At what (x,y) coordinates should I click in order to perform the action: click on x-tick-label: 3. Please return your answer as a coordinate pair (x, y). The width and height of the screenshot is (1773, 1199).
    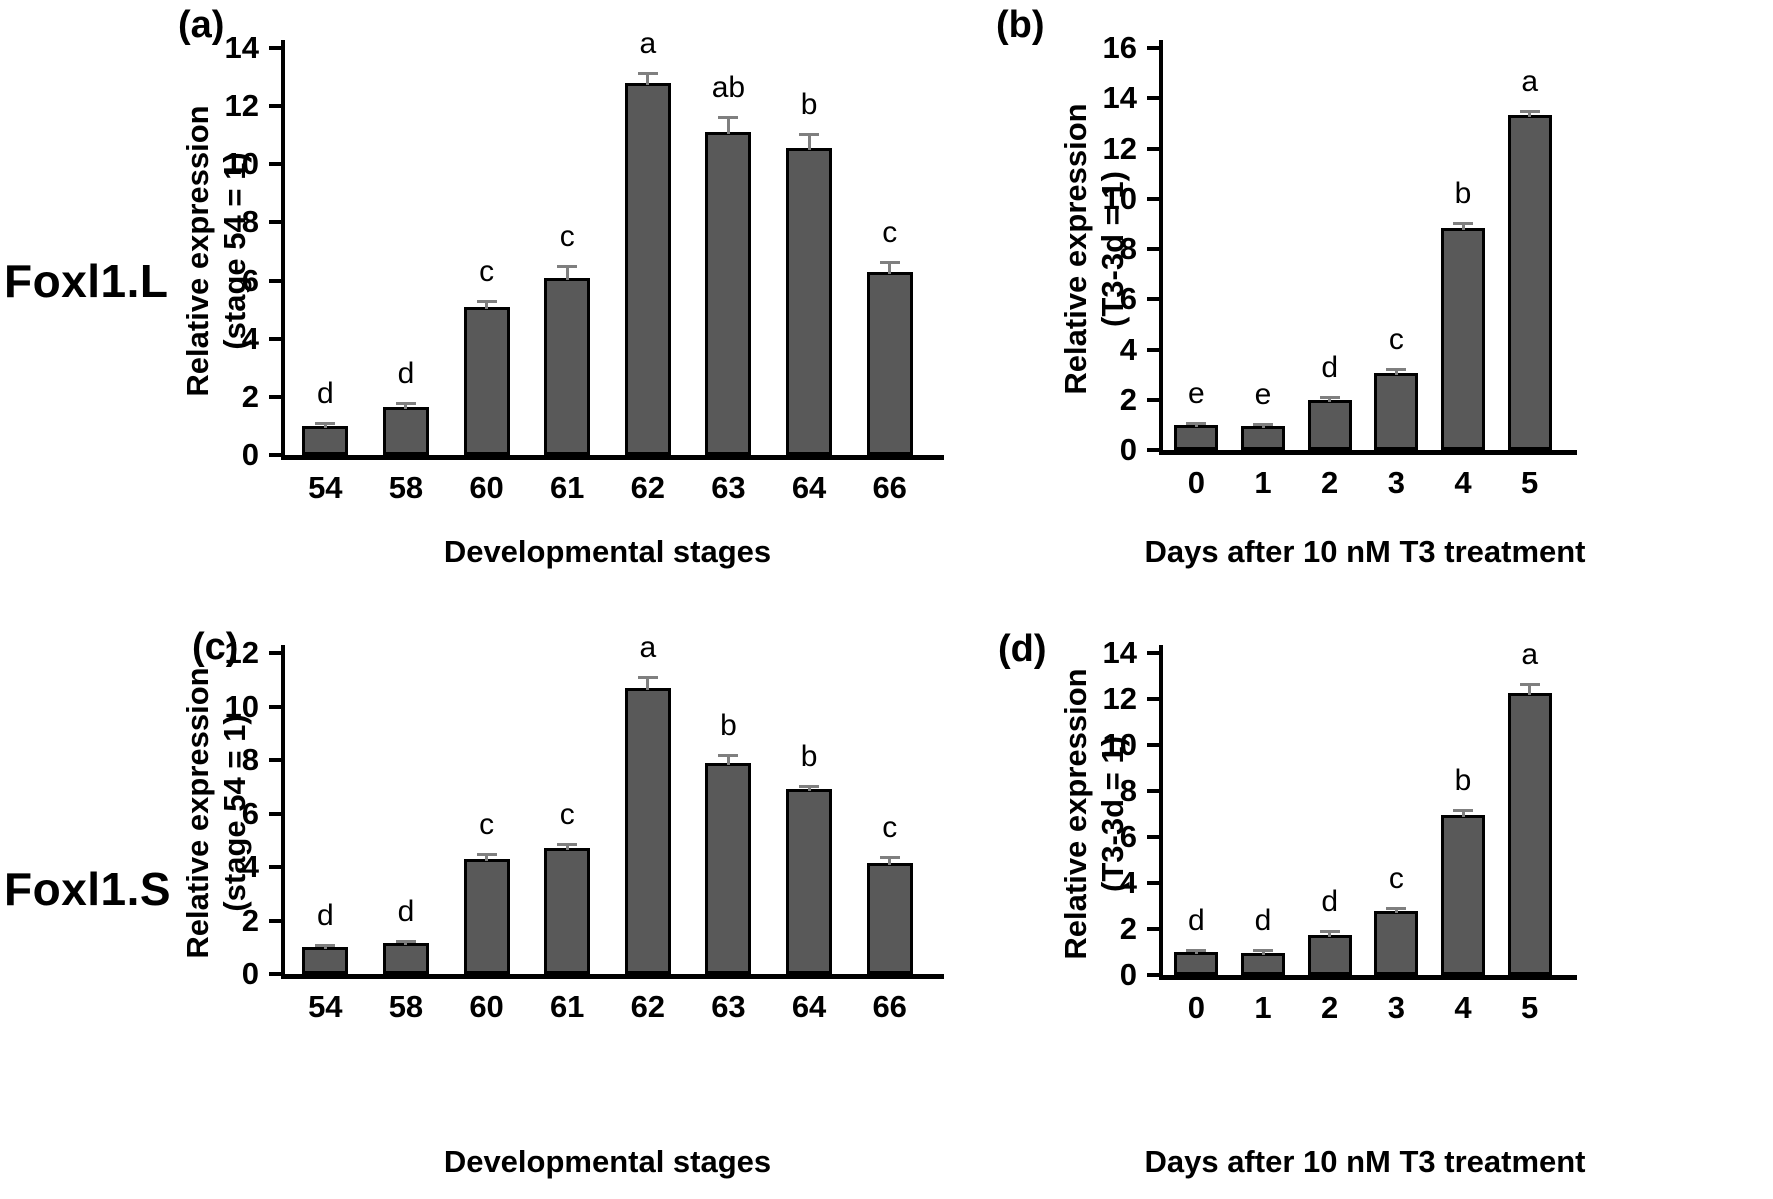
    Looking at the image, I should click on (1396, 482).